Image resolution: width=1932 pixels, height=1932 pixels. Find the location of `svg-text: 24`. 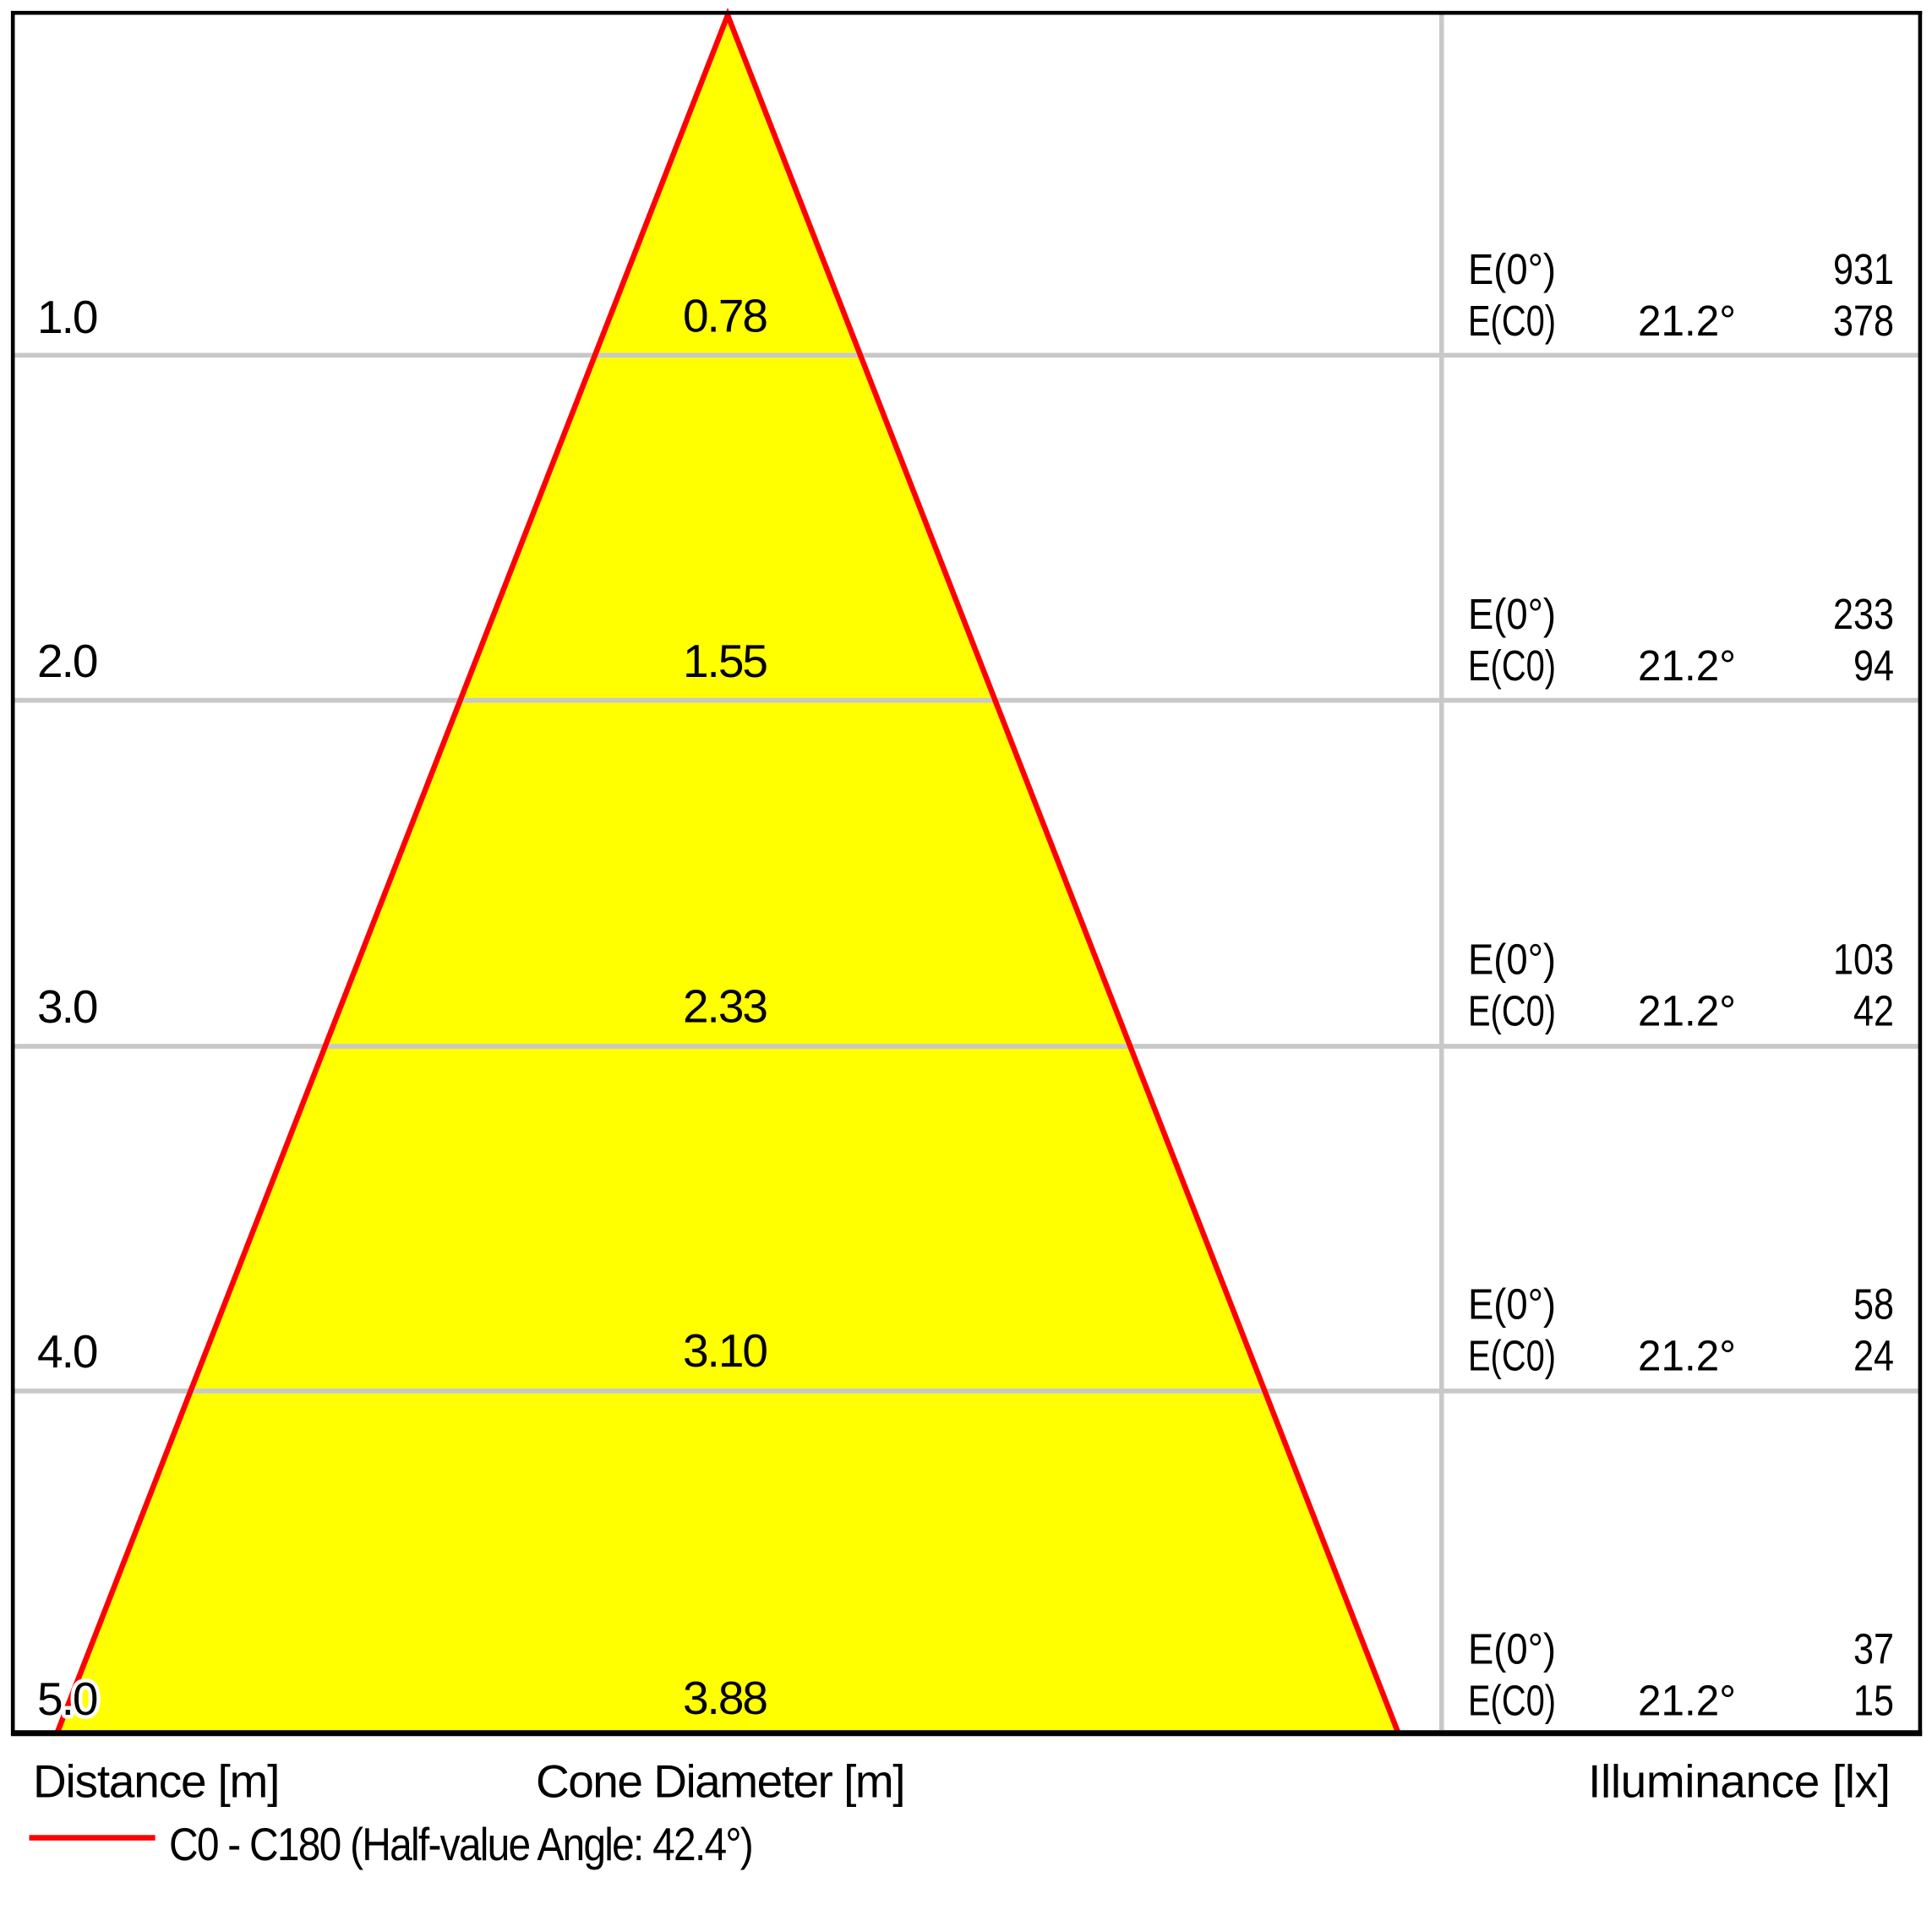

svg-text: 24 is located at coordinates (1873, 1356).